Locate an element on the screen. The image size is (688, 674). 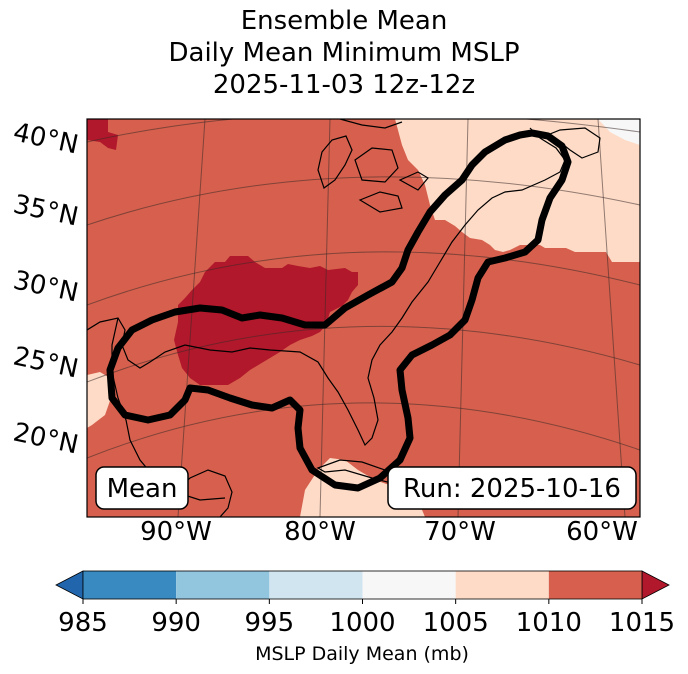
meridian-60w is located at coordinates (611, 318).